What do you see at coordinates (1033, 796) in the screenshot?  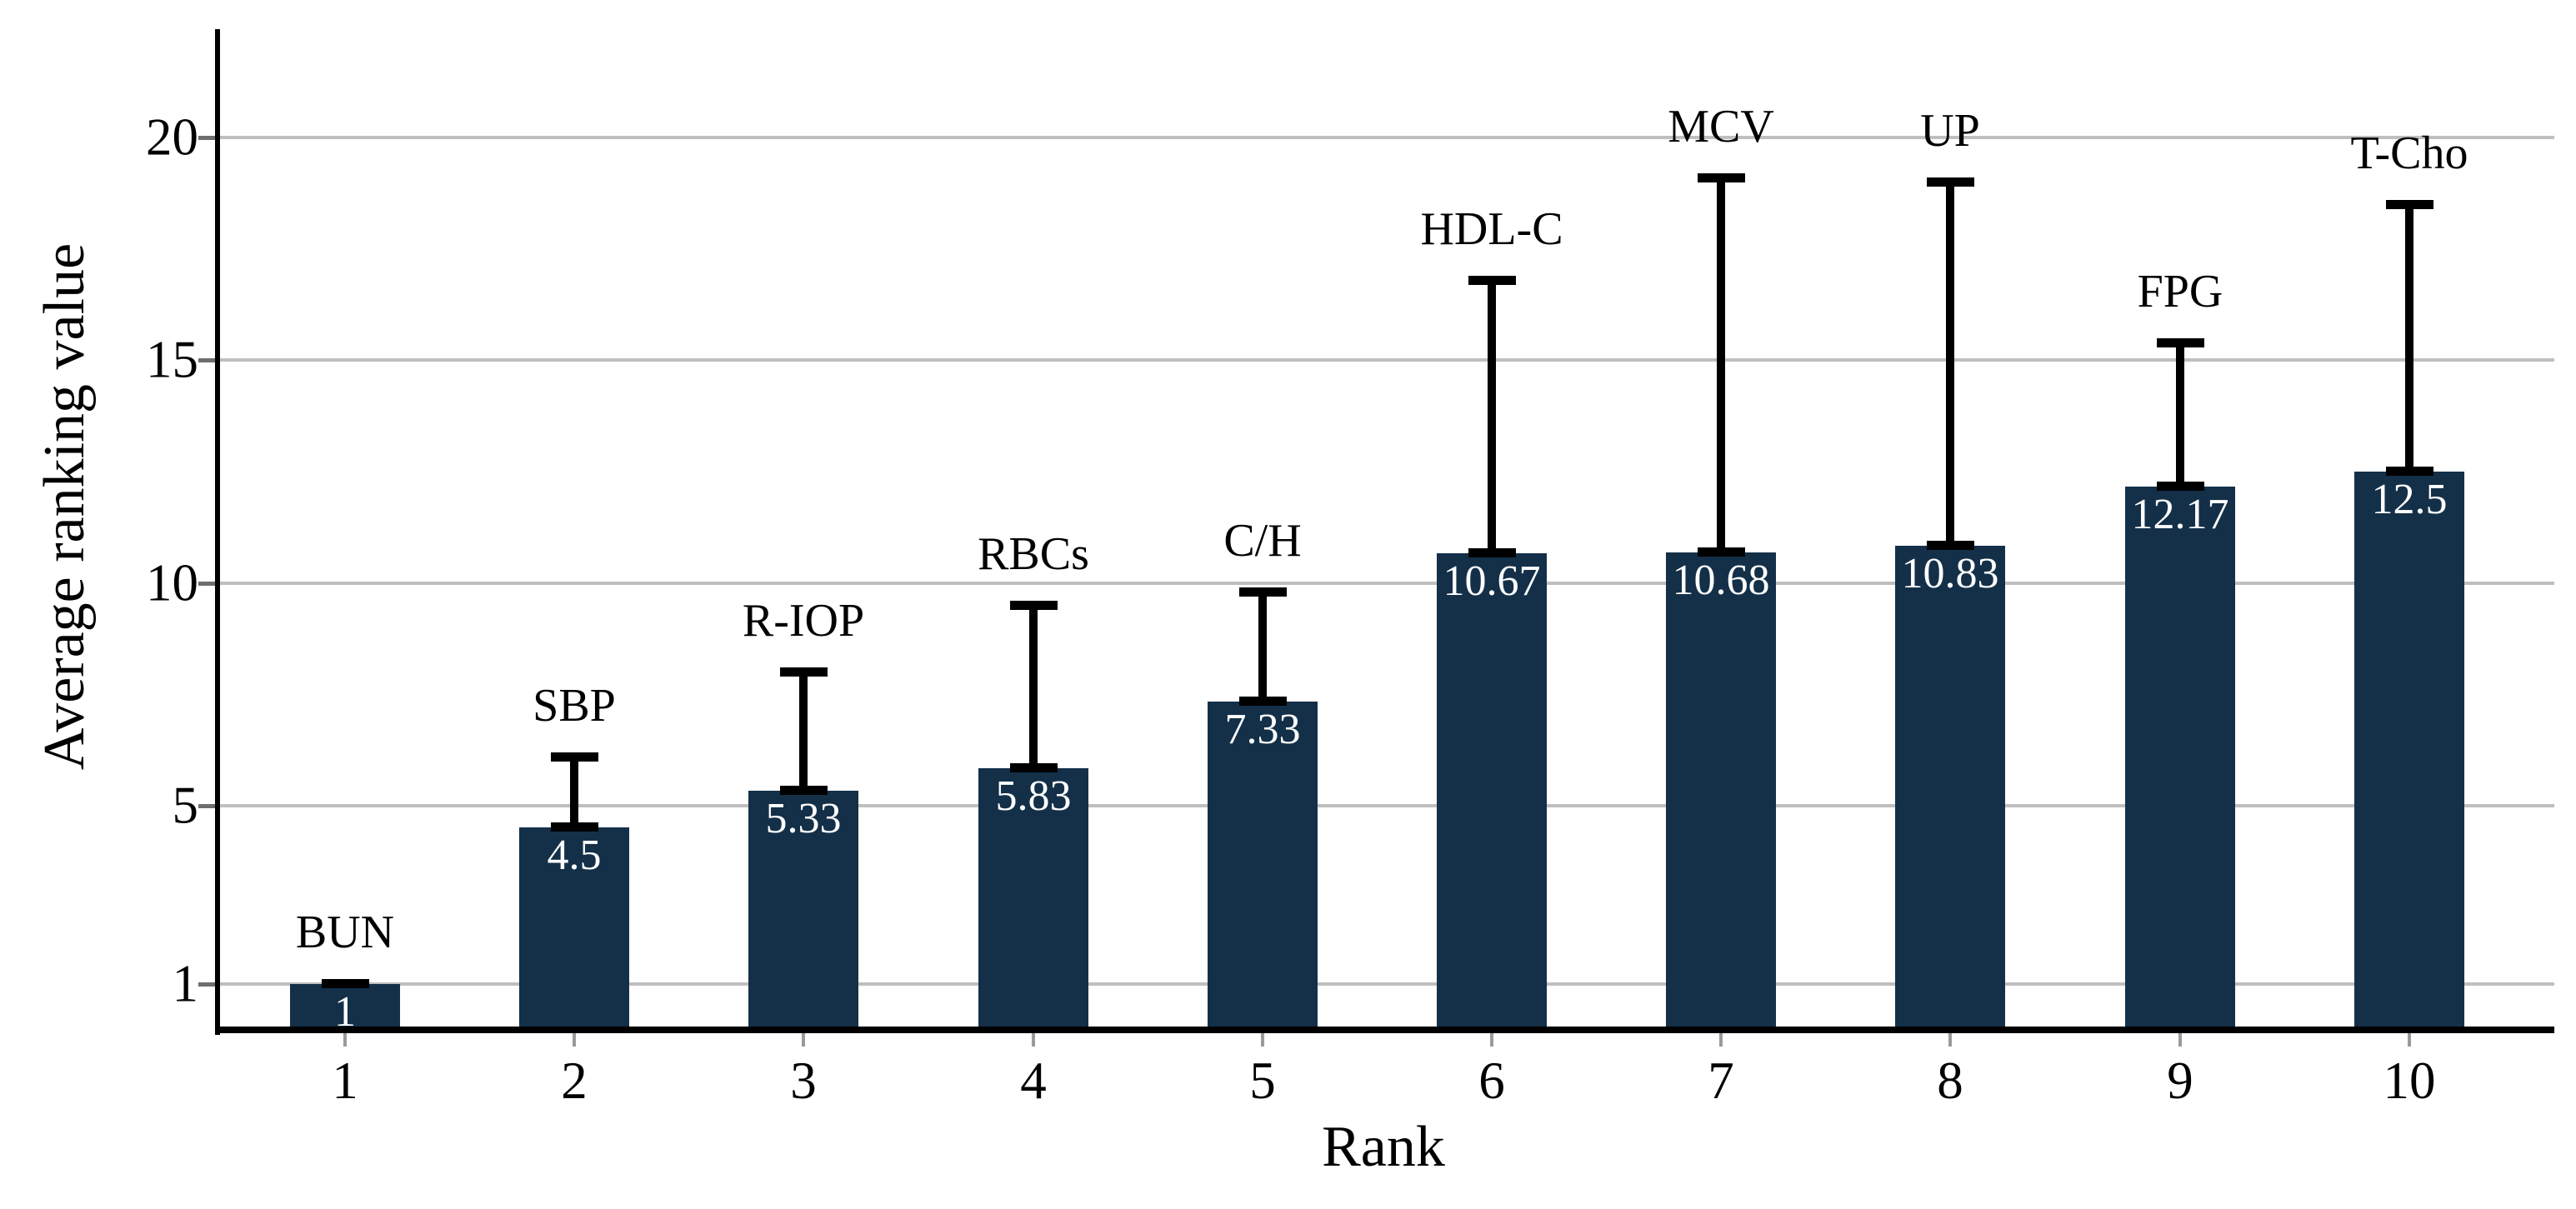 I see `bar-value-label: 5.83` at bounding box center [1033, 796].